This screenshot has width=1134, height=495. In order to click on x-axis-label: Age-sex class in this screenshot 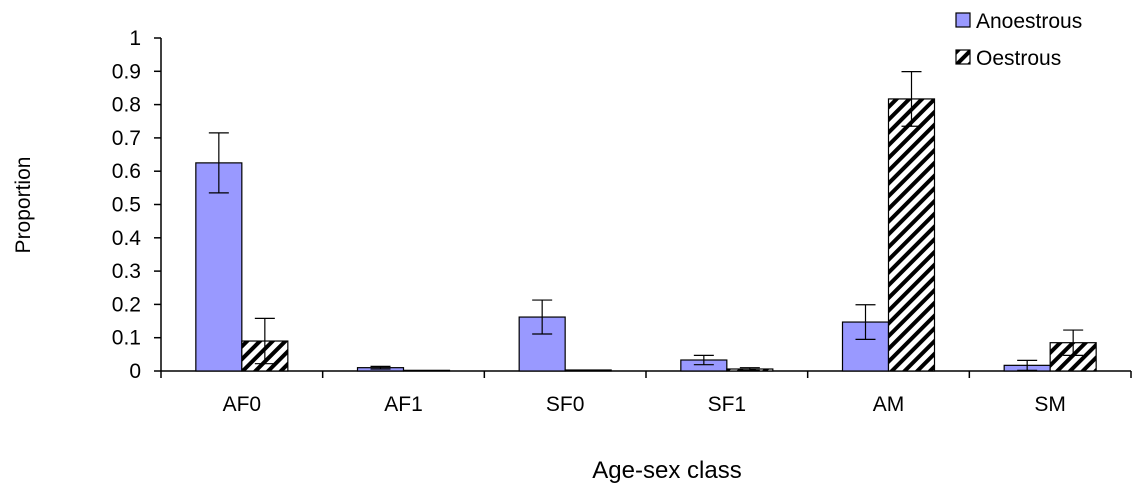, I will do `click(666, 470)`.